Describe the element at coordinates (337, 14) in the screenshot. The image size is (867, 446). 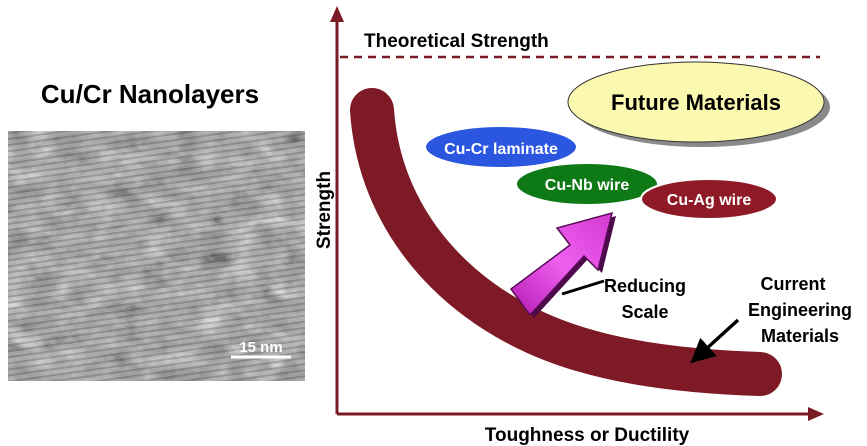
I see `y-axis-arrowhead` at that location.